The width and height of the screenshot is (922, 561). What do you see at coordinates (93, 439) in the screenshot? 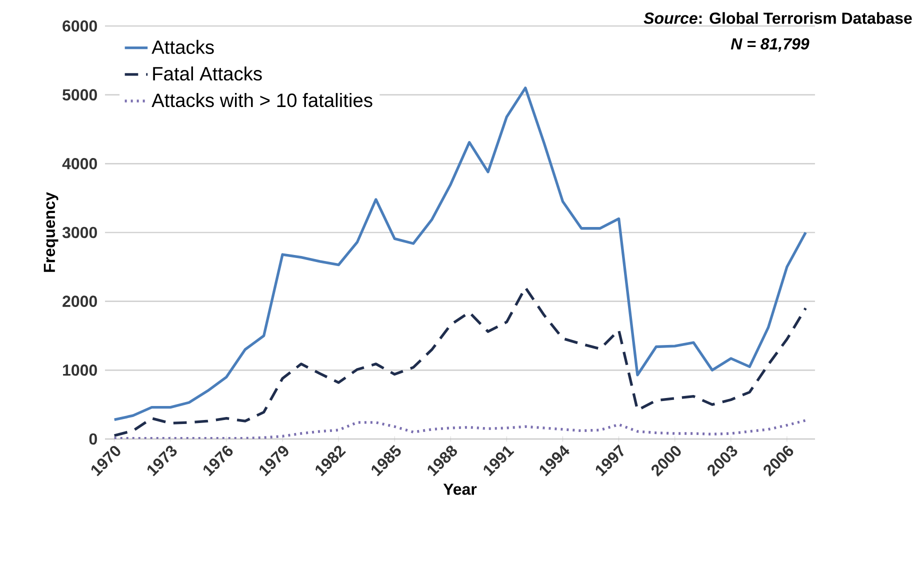
I see `y-tick-label: 0` at bounding box center [93, 439].